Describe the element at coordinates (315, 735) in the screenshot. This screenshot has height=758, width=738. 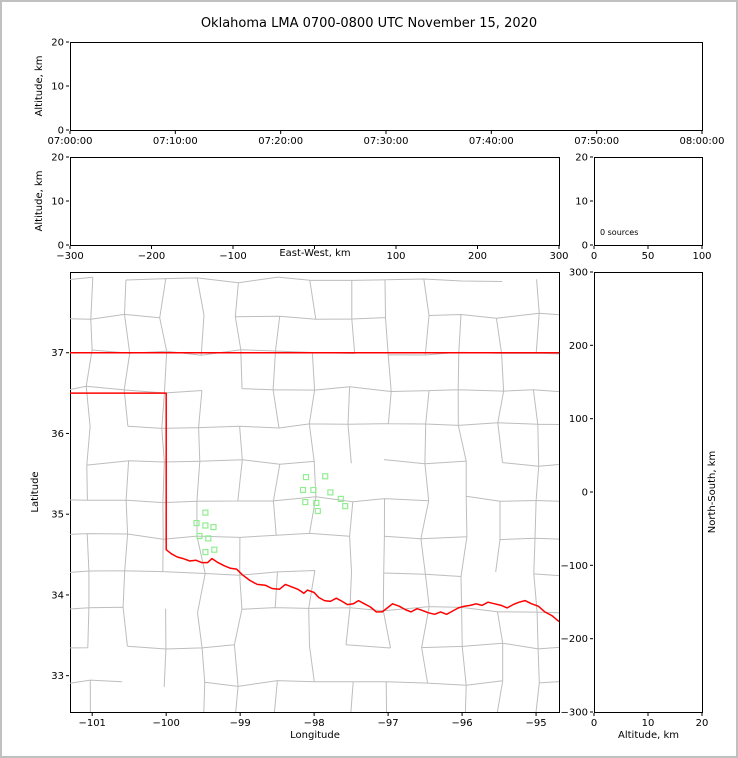
I see `map-xlabel: Longitude` at that location.